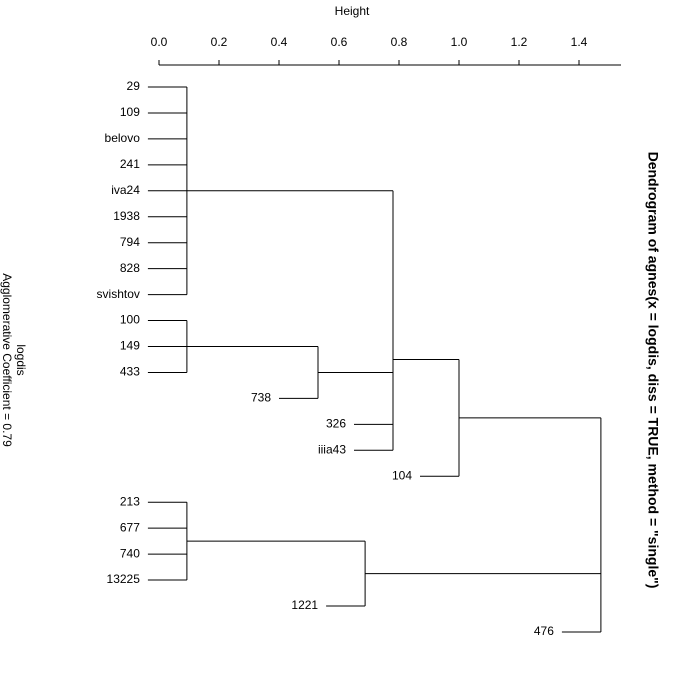 This screenshot has height=688, width=687. What do you see at coordinates (7, 360) in the screenshot?
I see `annotation: Agglomerative Coefficient = 0.79` at bounding box center [7, 360].